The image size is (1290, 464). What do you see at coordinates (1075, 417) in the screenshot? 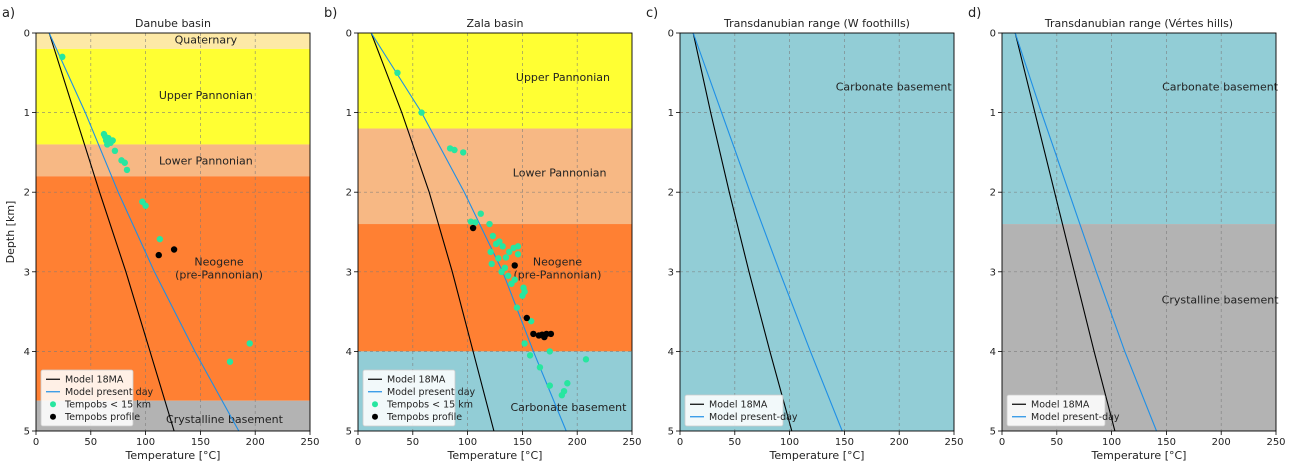
I see `legend-entry: Model present-day` at bounding box center [1075, 417].